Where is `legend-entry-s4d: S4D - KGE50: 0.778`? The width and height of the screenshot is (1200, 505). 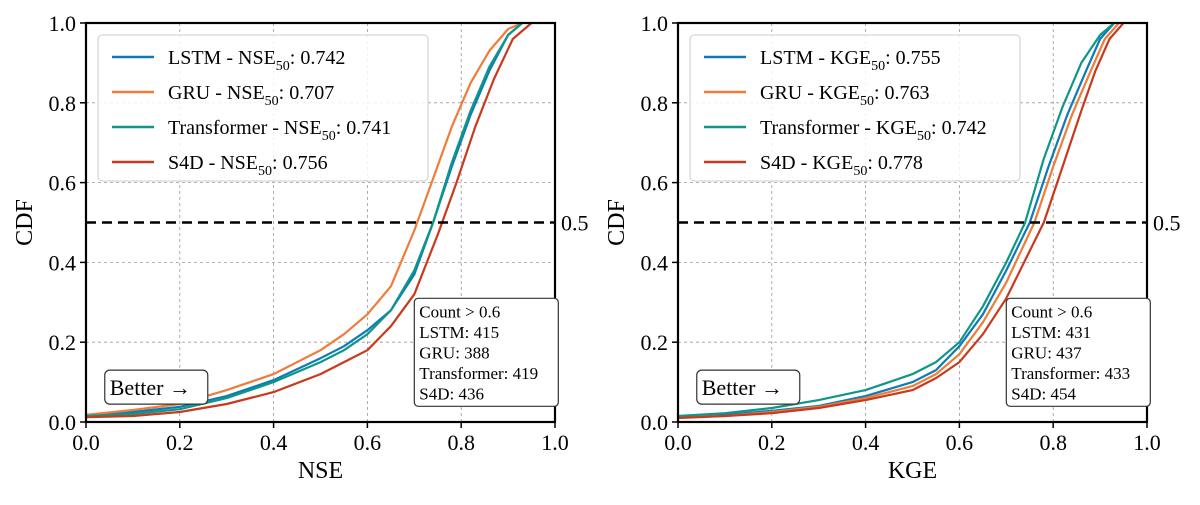
legend-entry-s4d: S4D - KGE50: 0.778 is located at coordinates (841, 165).